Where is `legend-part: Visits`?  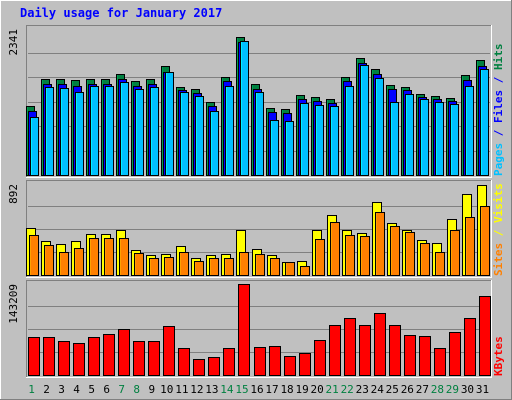 legend-part: Visits is located at coordinates (498, 203).